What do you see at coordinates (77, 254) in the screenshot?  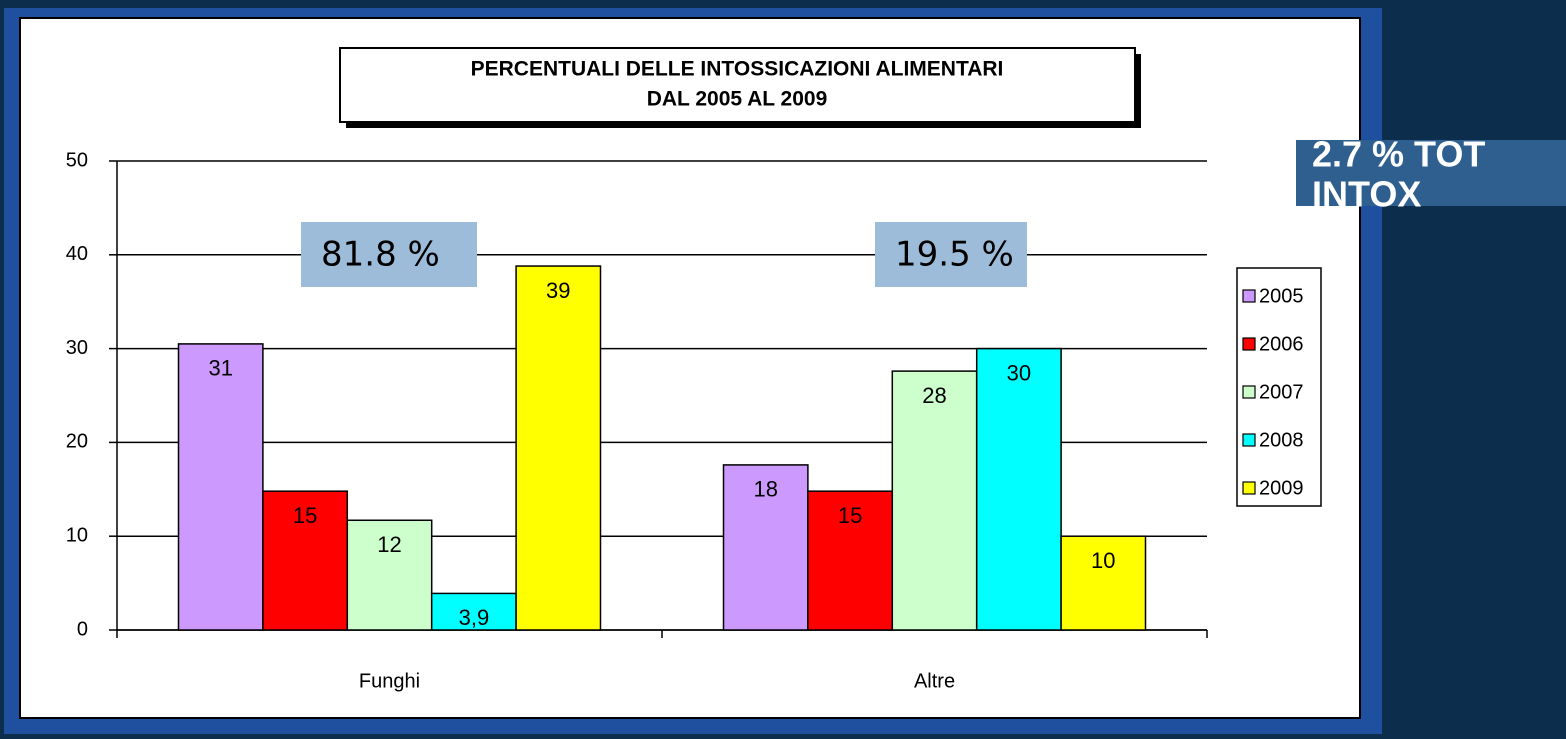 I see `y-tick-label: 40` at bounding box center [77, 254].